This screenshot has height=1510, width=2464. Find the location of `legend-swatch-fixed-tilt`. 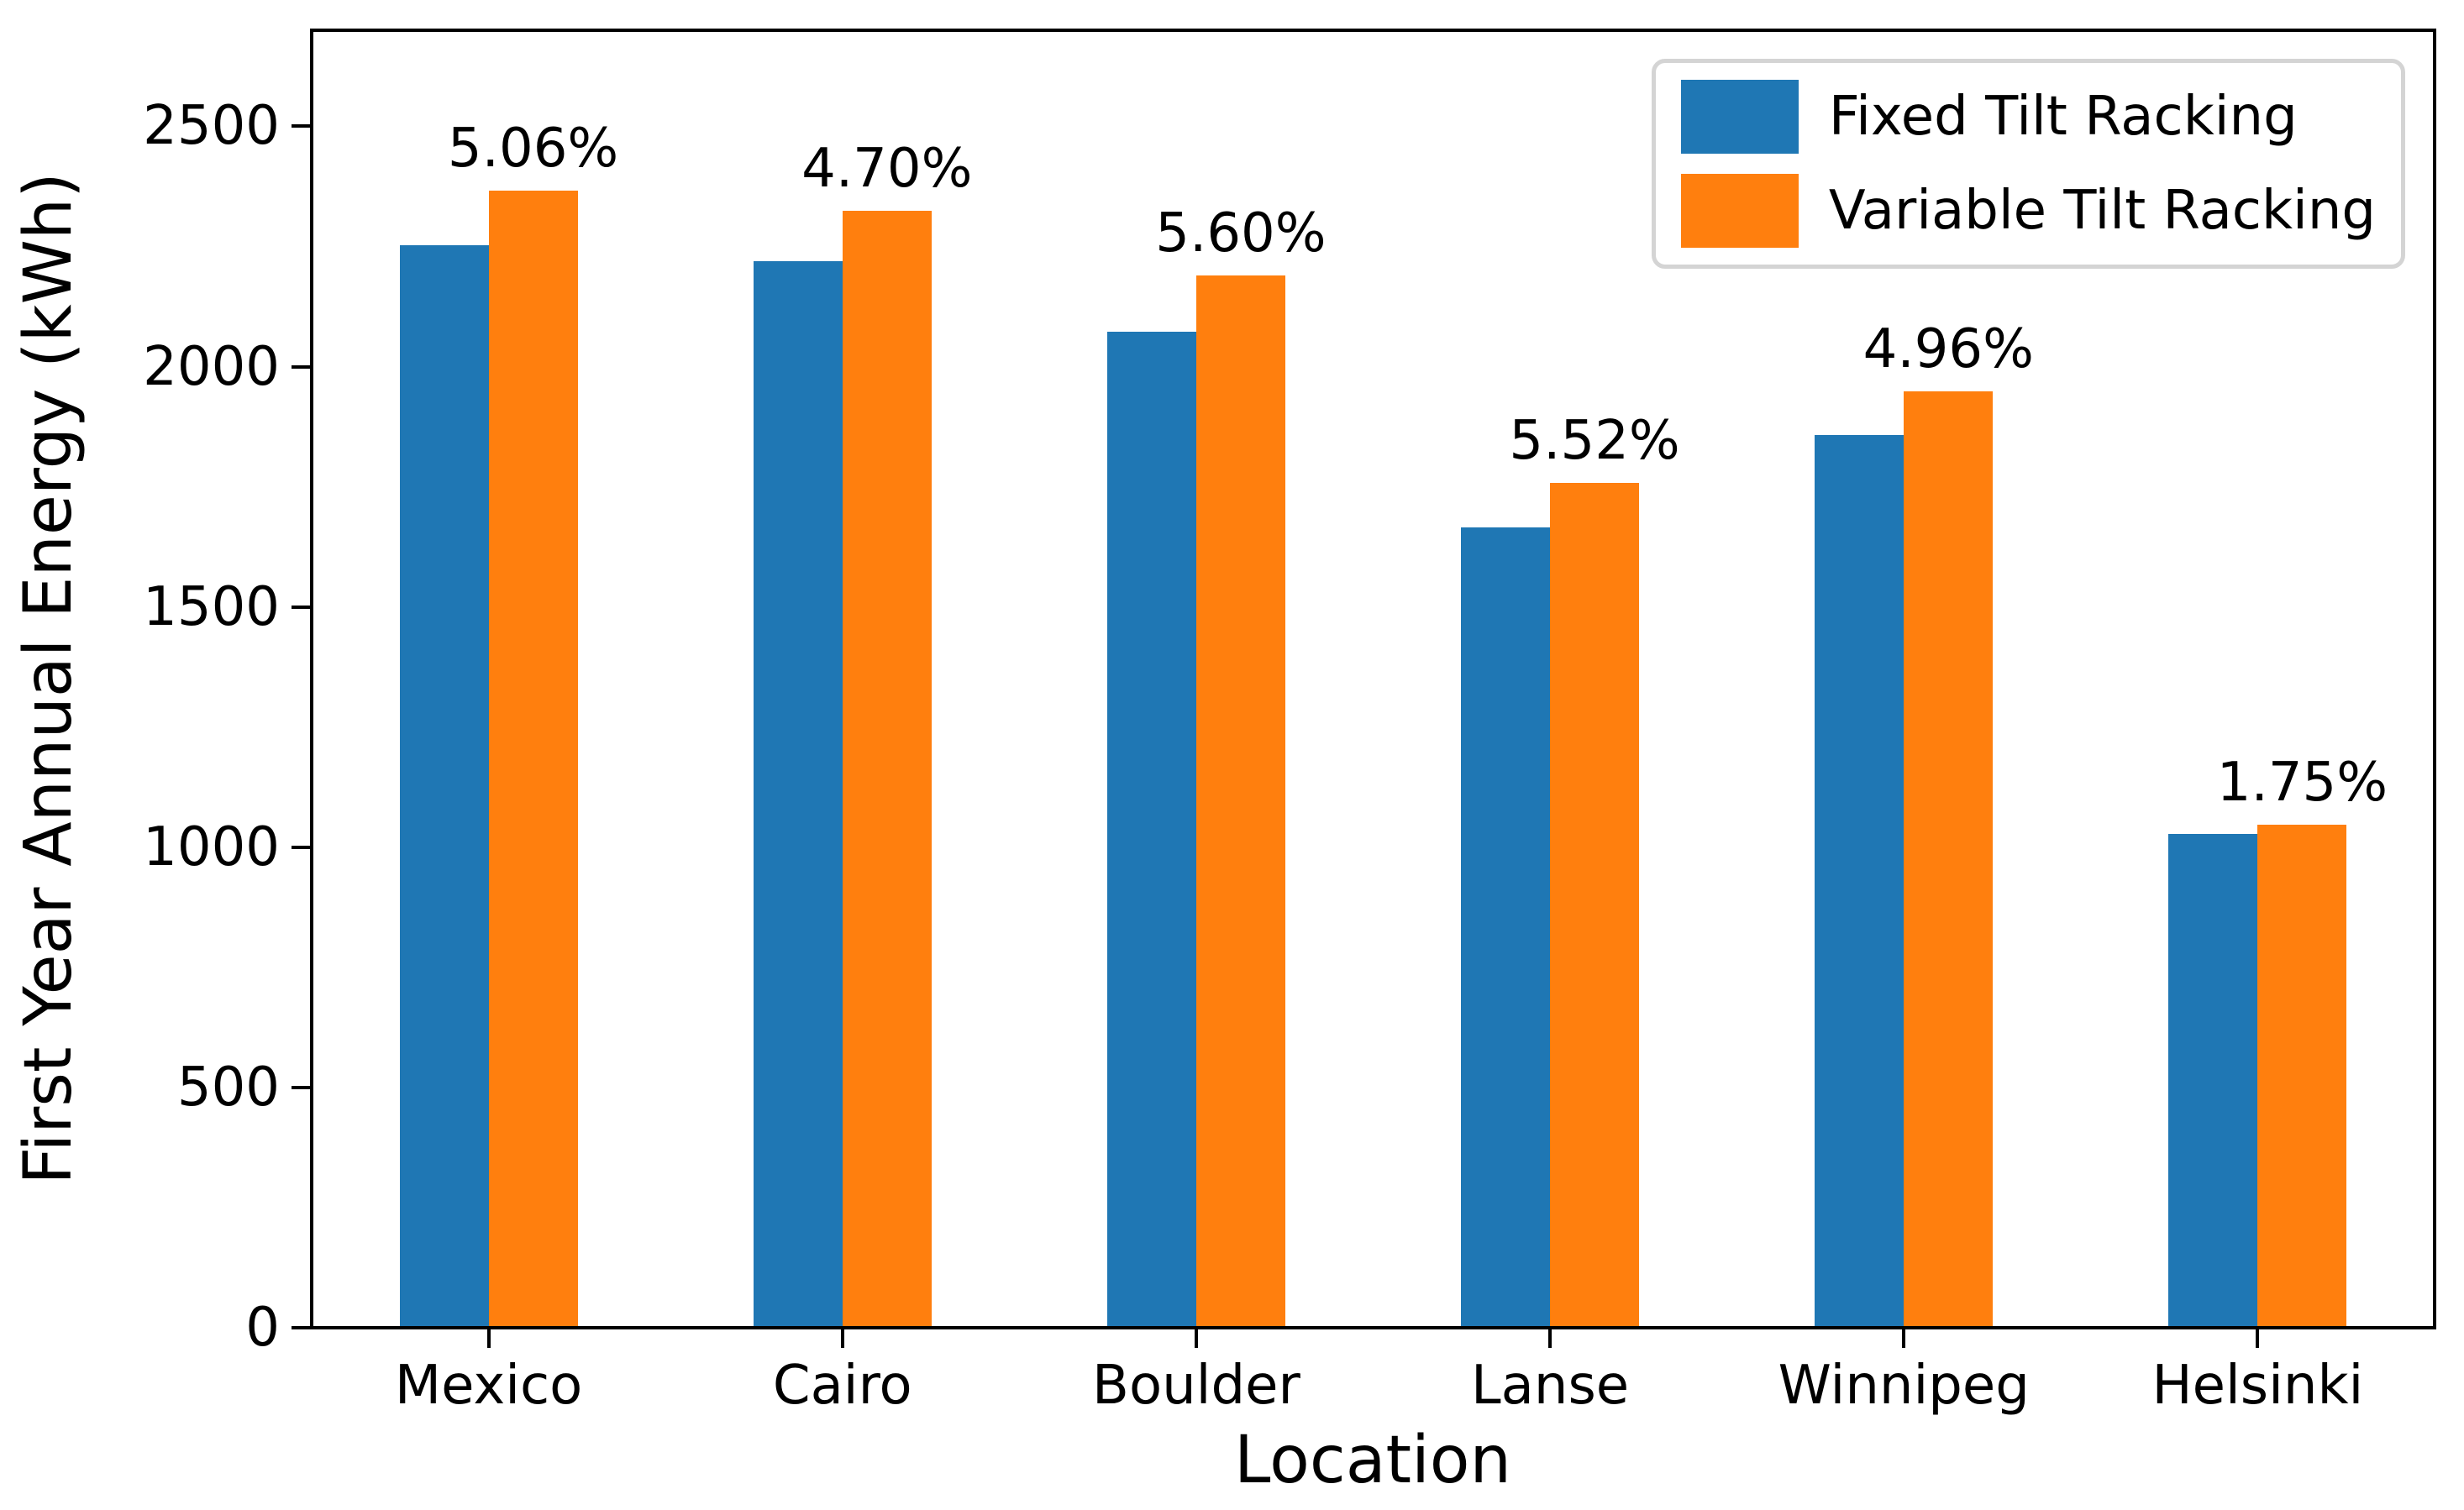

legend-swatch-fixed-tilt is located at coordinates (1740, 117).